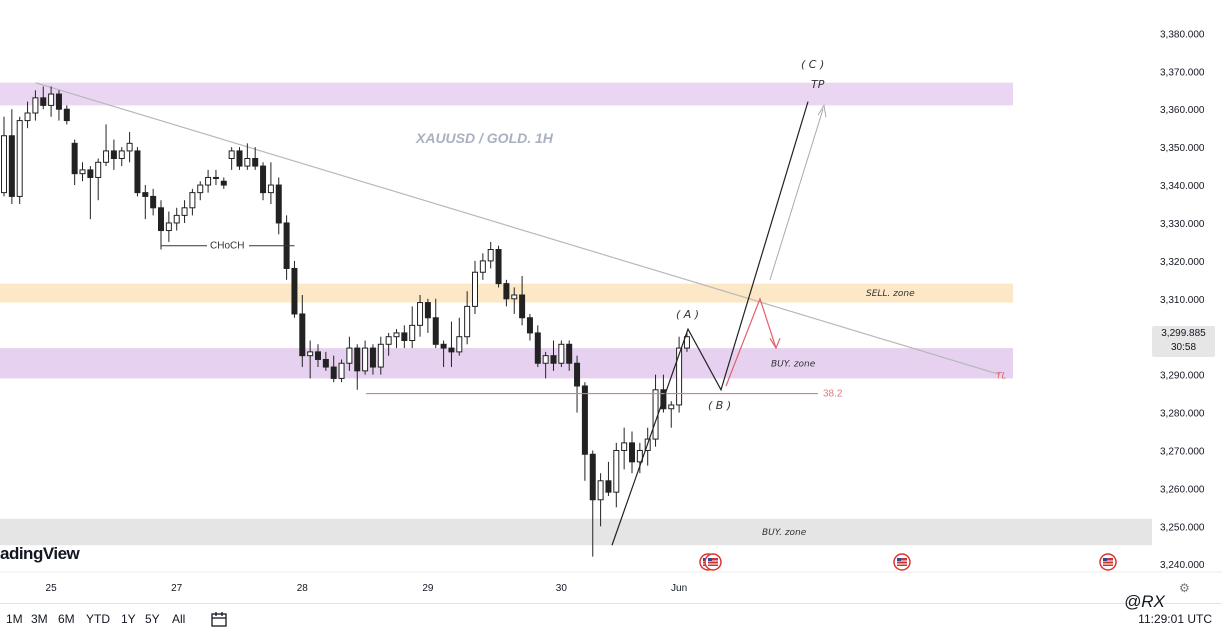 This screenshot has width=1222, height=641. What do you see at coordinates (1187, 301) in the screenshot?
I see `price-axis-bg` at bounding box center [1187, 301].